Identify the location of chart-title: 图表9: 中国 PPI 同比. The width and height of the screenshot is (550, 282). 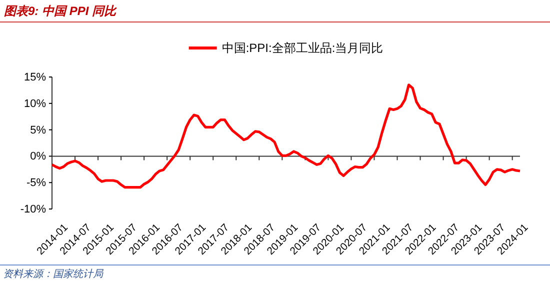
(61, 11).